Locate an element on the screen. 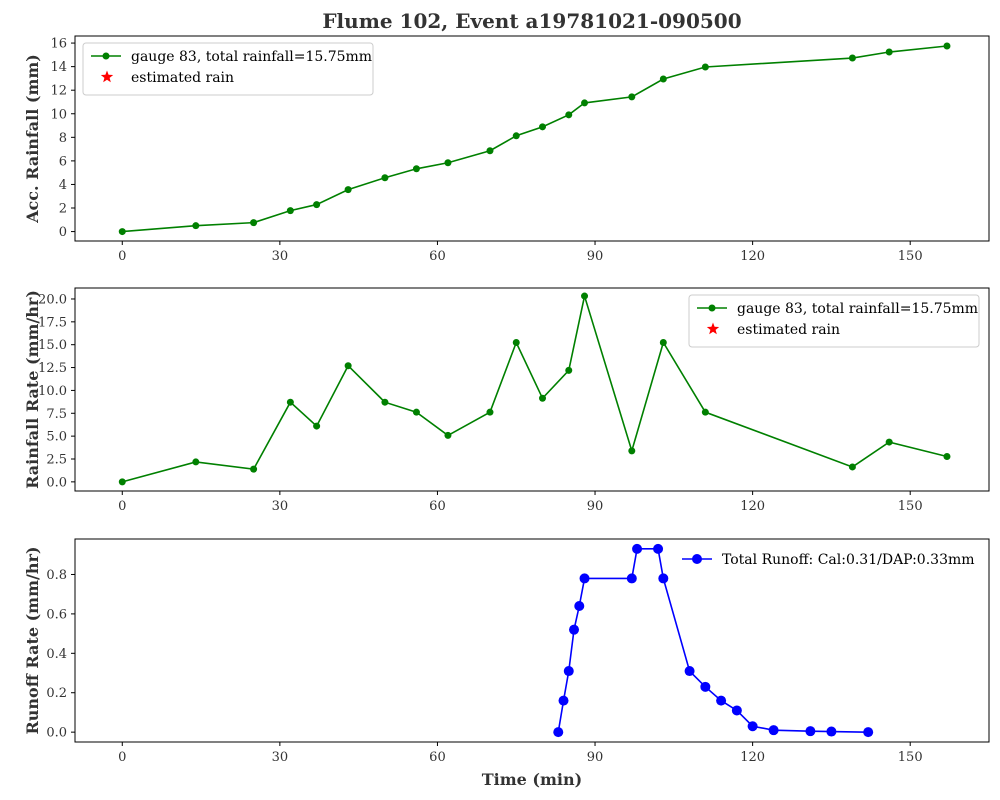 The width and height of the screenshot is (1000, 800). legend-frame is located at coordinates (834, 321).